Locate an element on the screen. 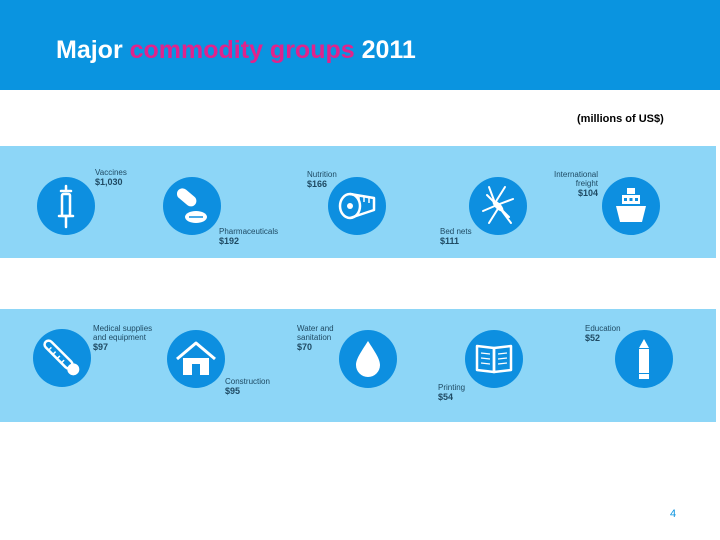 This screenshot has height=540, width=720. commodity-label: Bed nets $111 is located at coordinates (456, 236).